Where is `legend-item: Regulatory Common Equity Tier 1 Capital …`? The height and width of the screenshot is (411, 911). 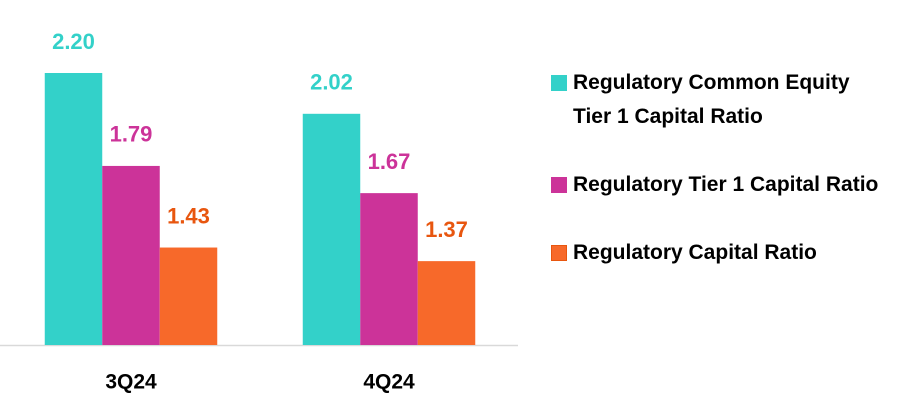
legend-item: Regulatory Common Equity Tier 1 Capital … is located at coordinates (723, 100).